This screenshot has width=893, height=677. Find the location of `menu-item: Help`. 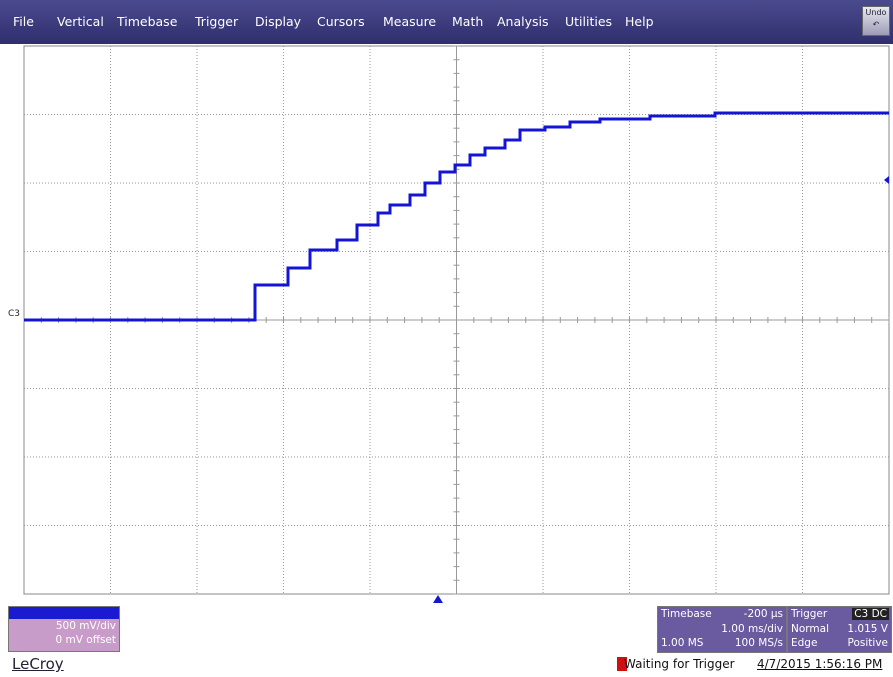

menu-item: Help is located at coordinates (639, 21).